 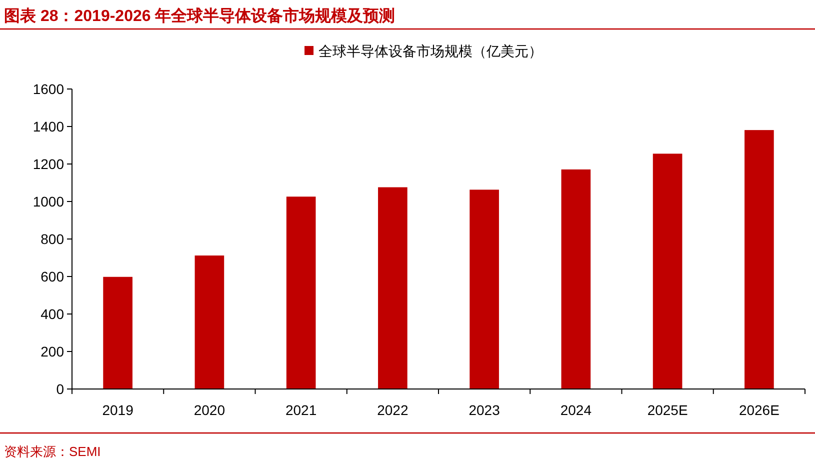 What do you see at coordinates (52, 239) in the screenshot?
I see `y-tick-label: 800` at bounding box center [52, 239].